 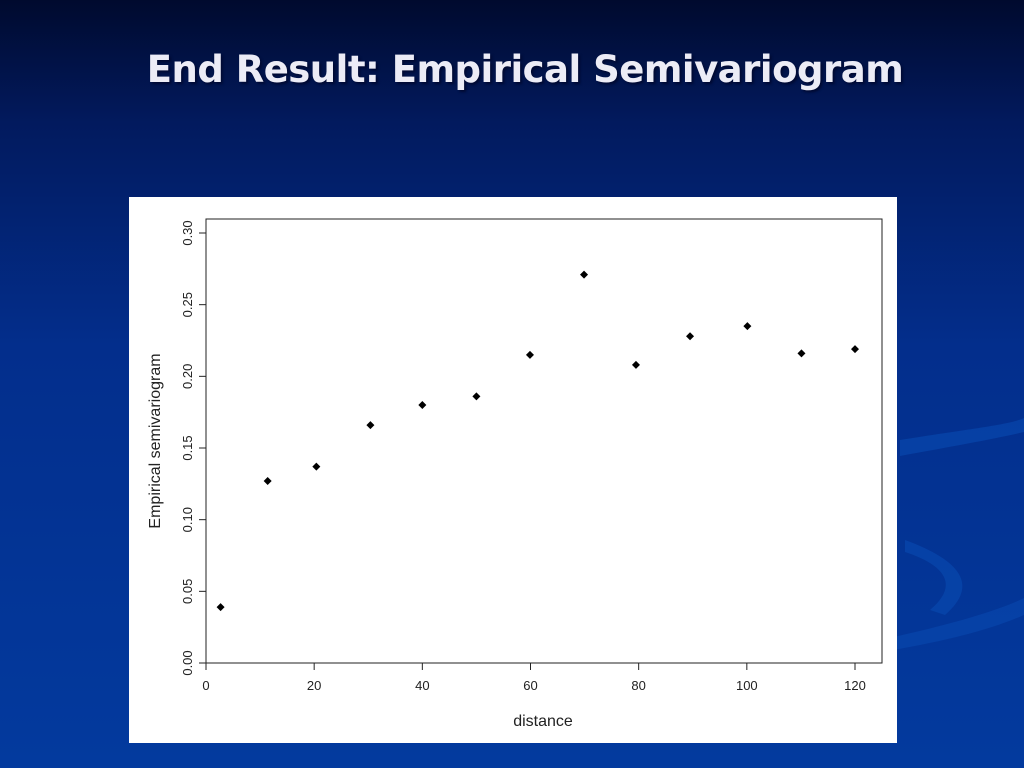 I want to click on y-tick-label: 0.25, so click(x=187, y=304).